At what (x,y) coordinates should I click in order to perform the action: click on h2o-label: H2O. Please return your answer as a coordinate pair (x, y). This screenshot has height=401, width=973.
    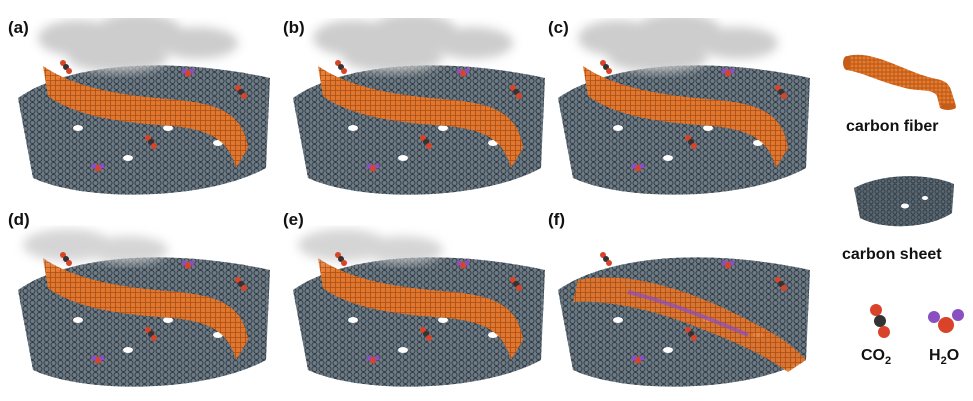
    Looking at the image, I should click on (944, 357).